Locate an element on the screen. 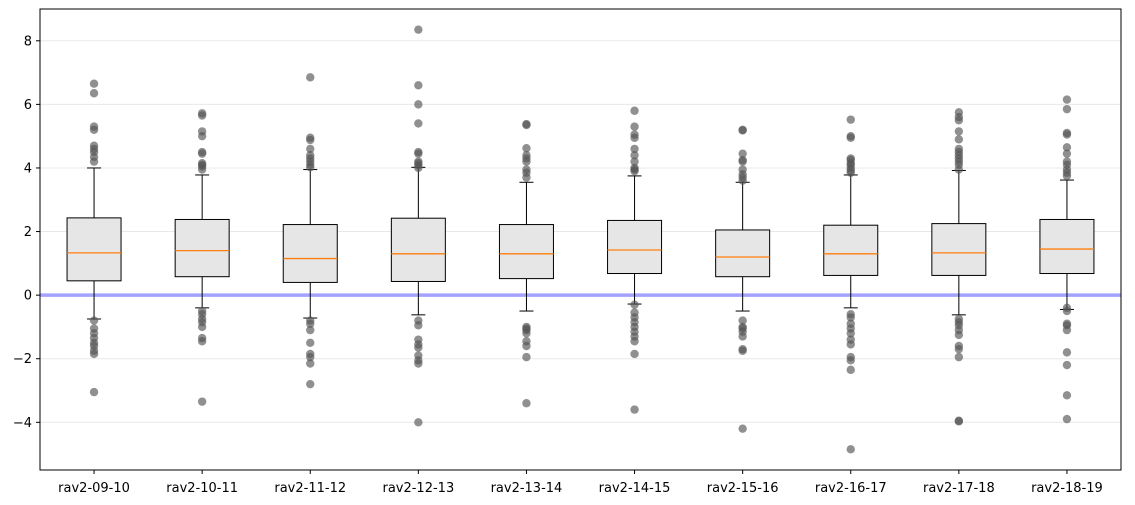 Image resolution: width=1135 pixels, height=505 pixels. x-tick-label: rav2-13-14 is located at coordinates (527, 488).